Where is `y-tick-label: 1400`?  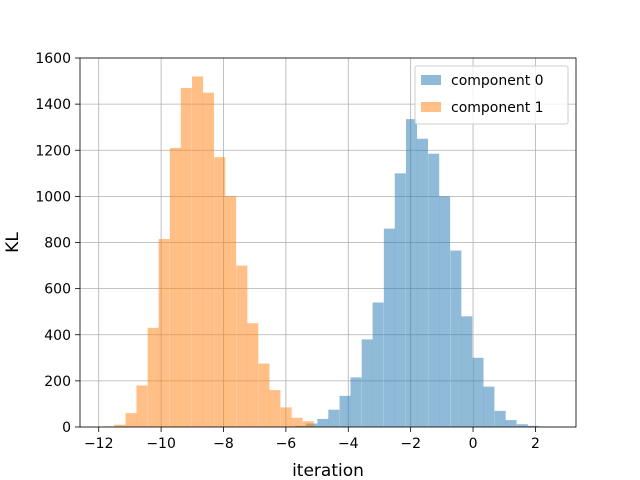 y-tick-label: 1400 is located at coordinates (53, 105).